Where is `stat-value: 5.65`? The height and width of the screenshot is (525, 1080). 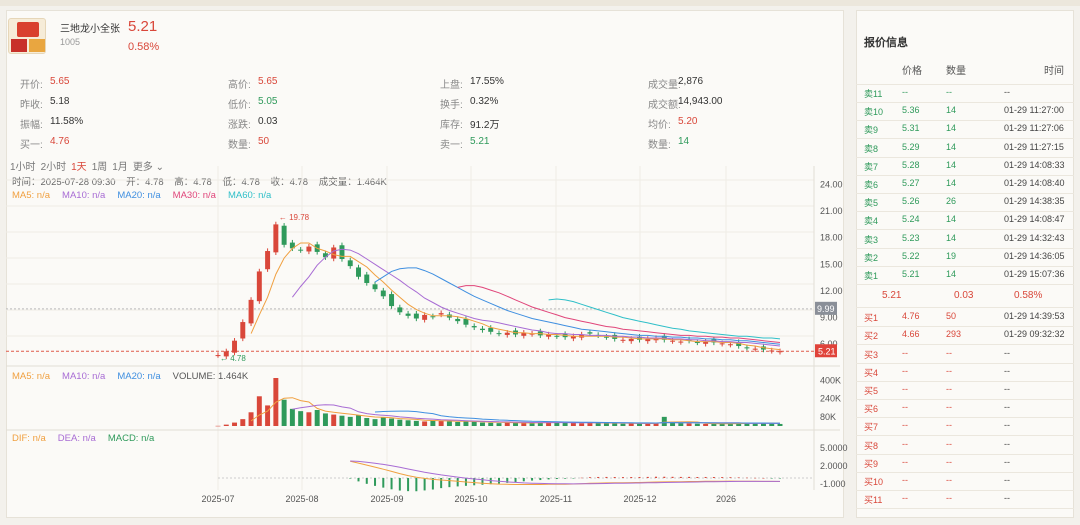 stat-value: 5.65 is located at coordinates (60, 81).